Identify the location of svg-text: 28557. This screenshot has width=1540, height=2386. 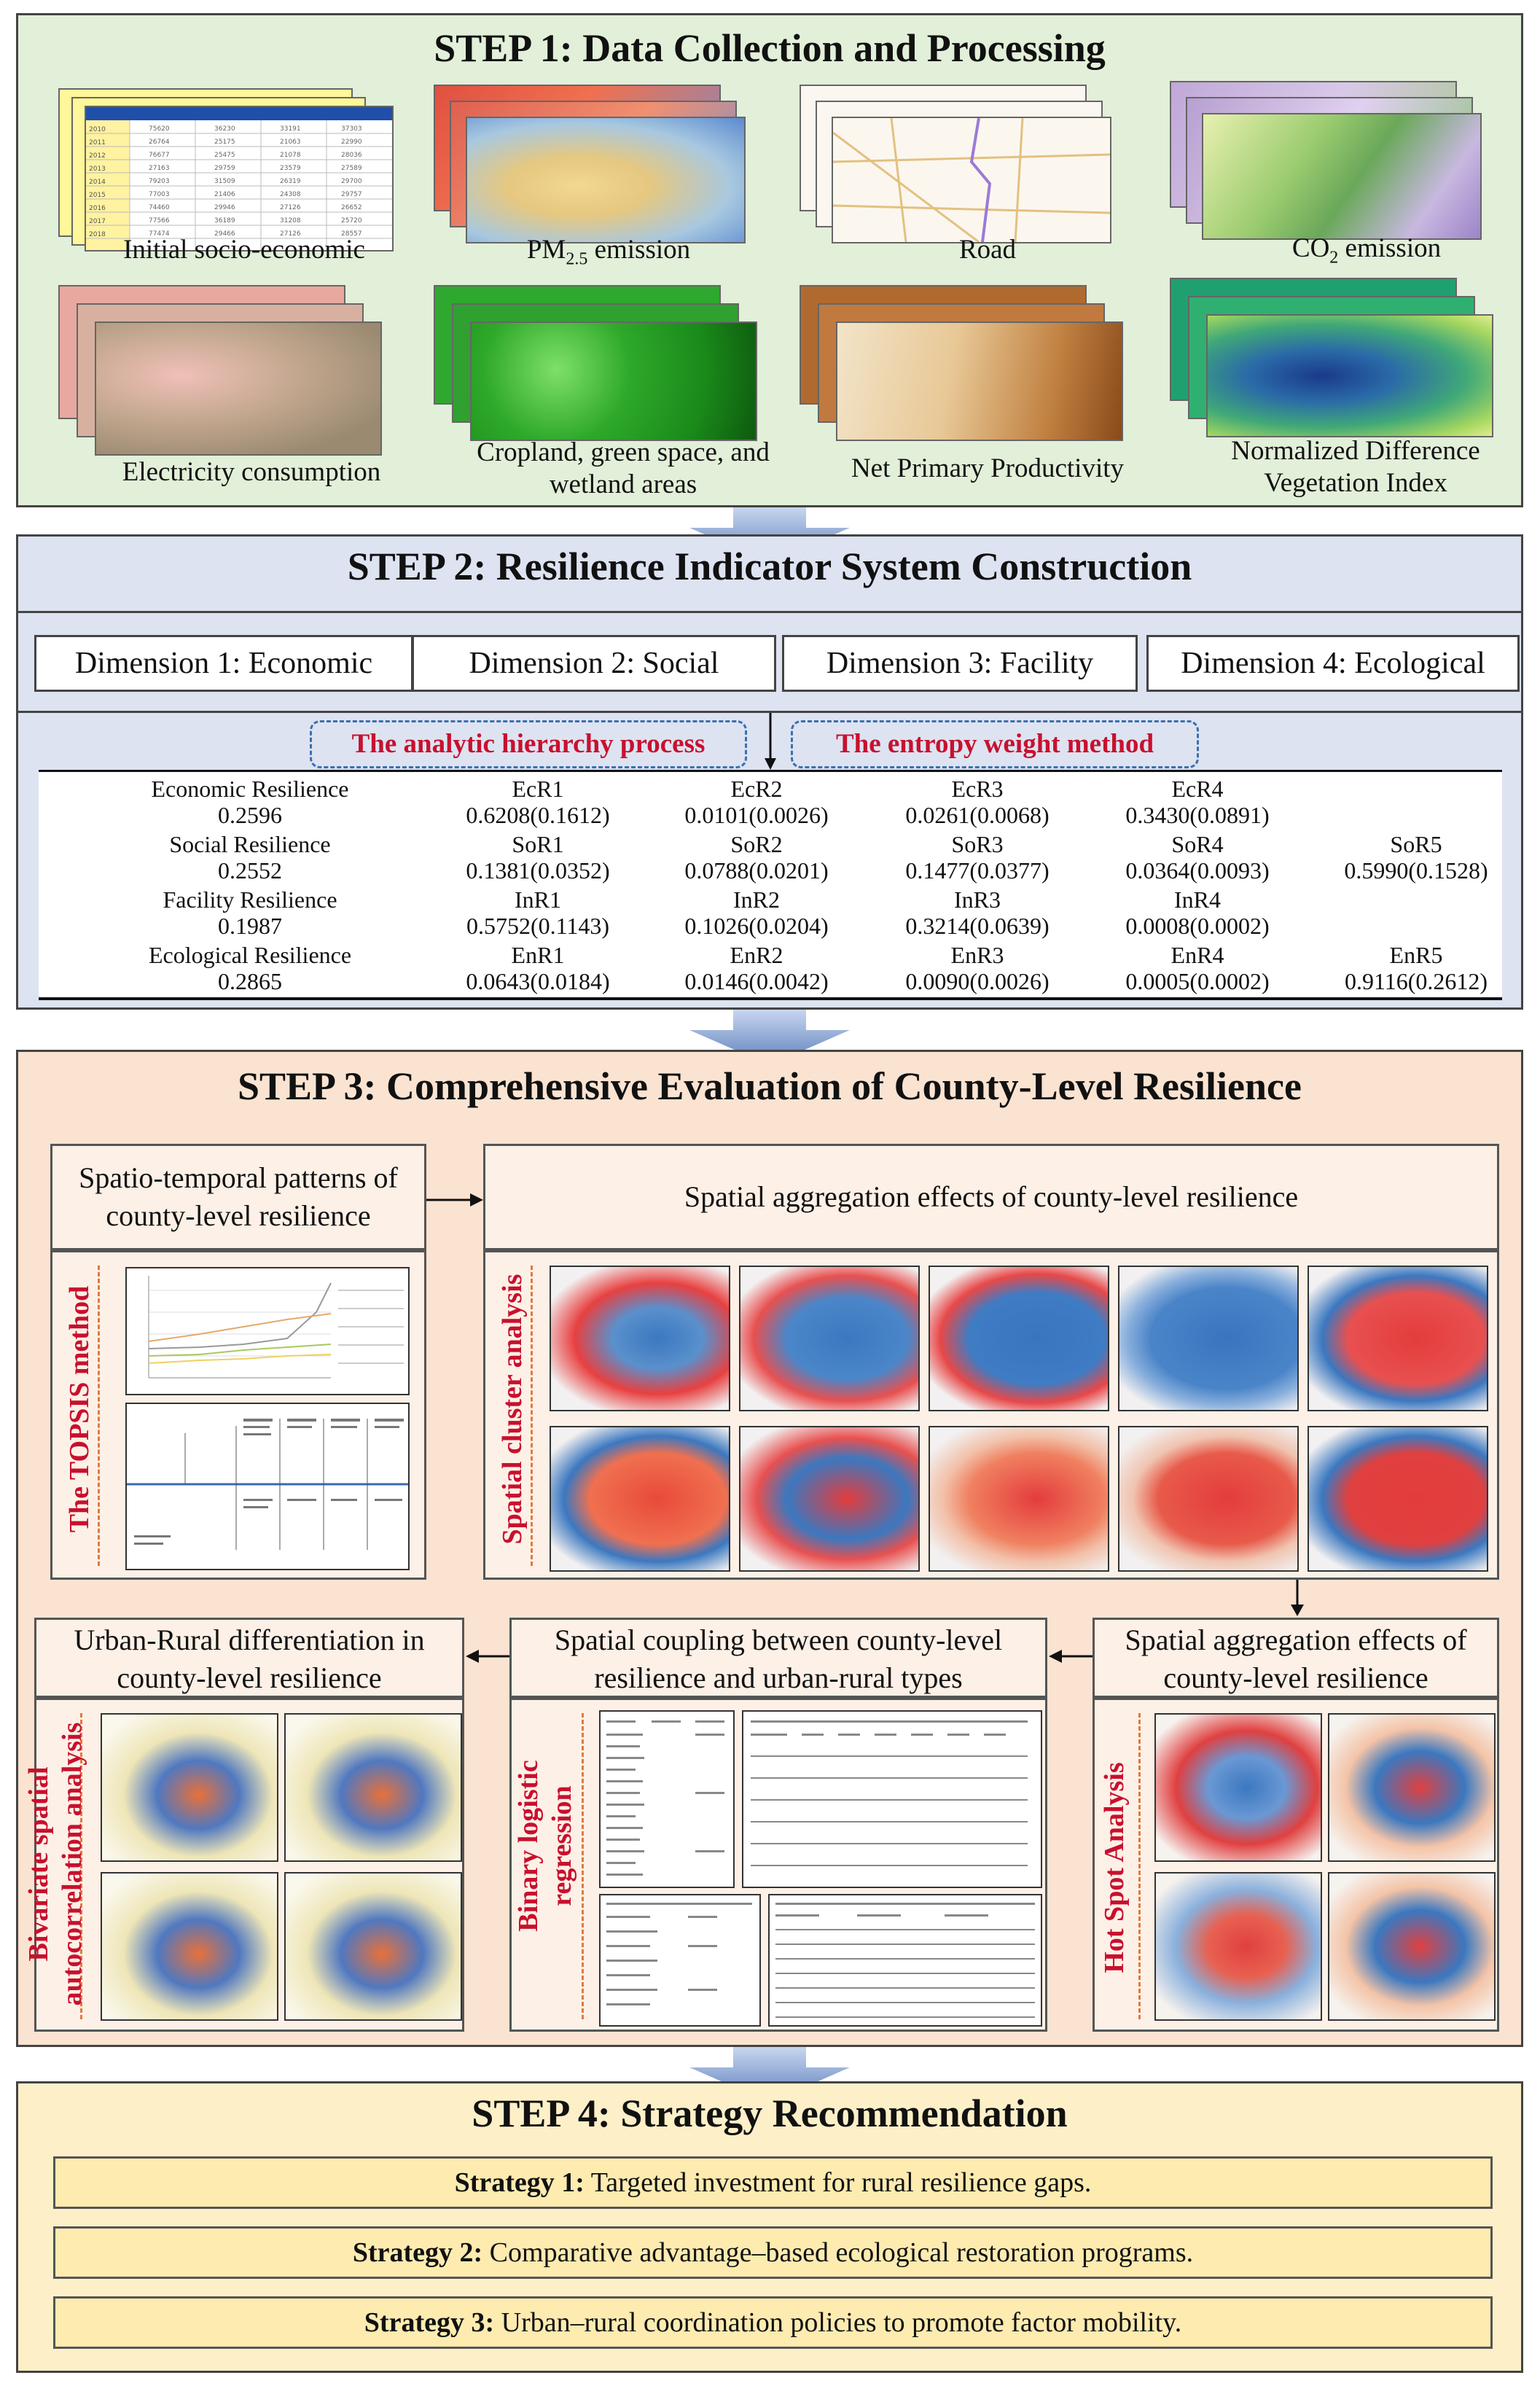
(351, 234).